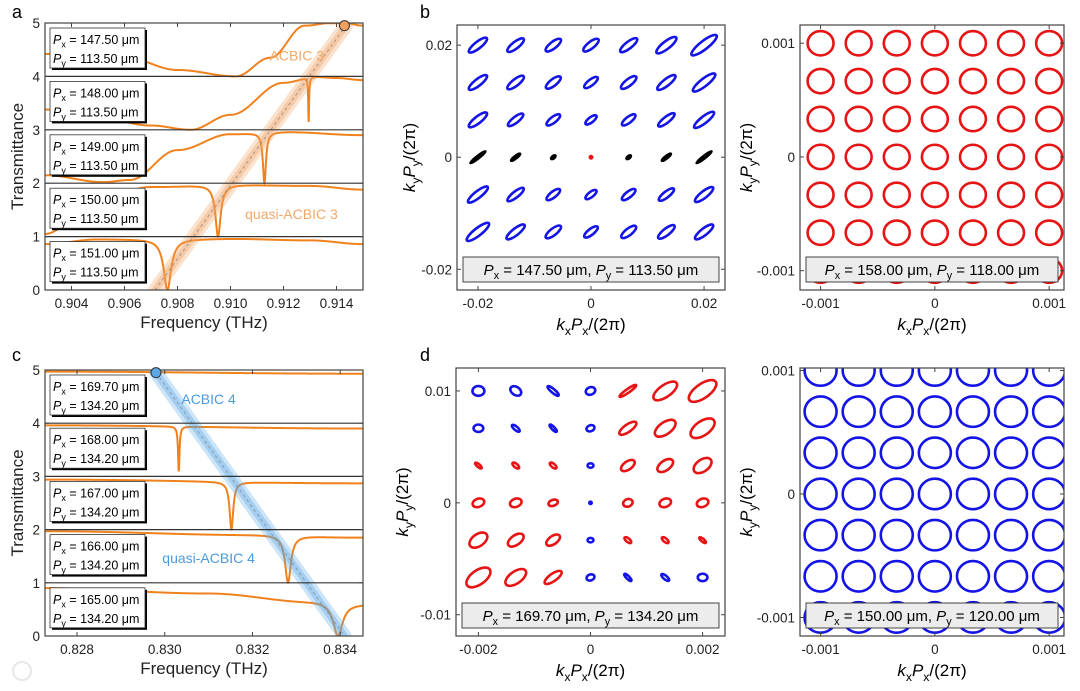  I want to click on text-segment: = 118.00 μm, so click(995, 270).